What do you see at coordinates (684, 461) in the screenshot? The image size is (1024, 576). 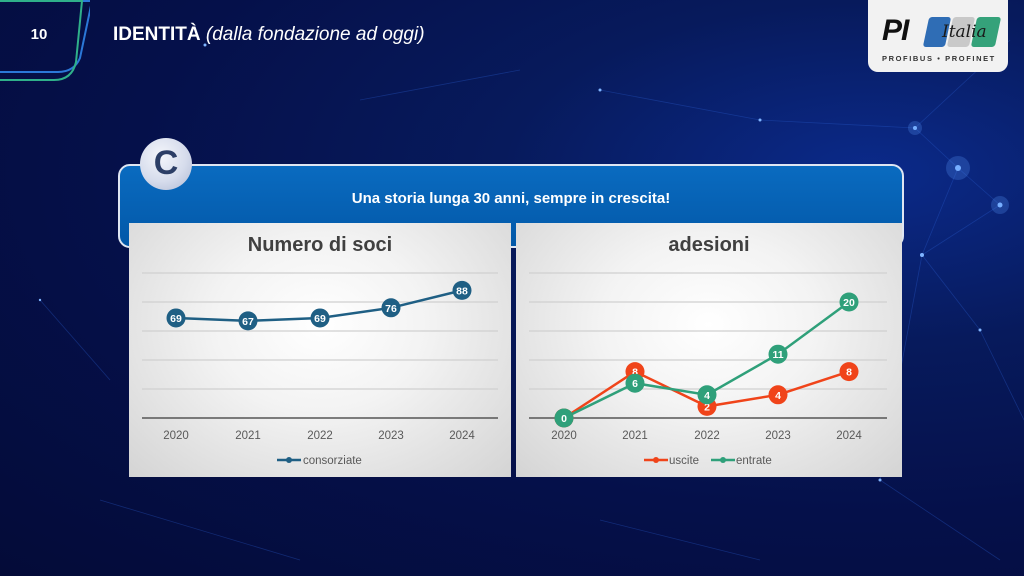 I see `legend-uscite: uscite` at bounding box center [684, 461].